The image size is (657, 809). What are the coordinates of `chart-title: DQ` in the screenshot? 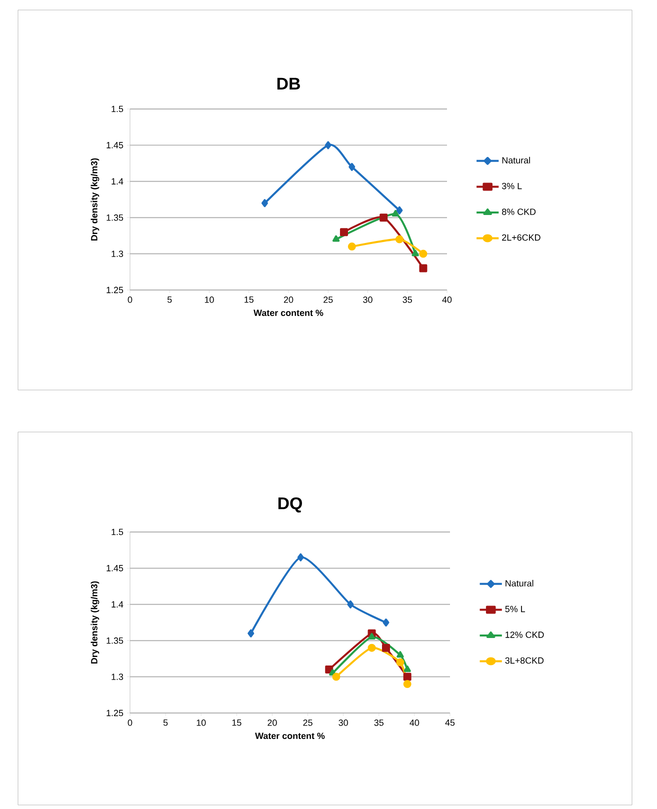 It's located at (290, 504).